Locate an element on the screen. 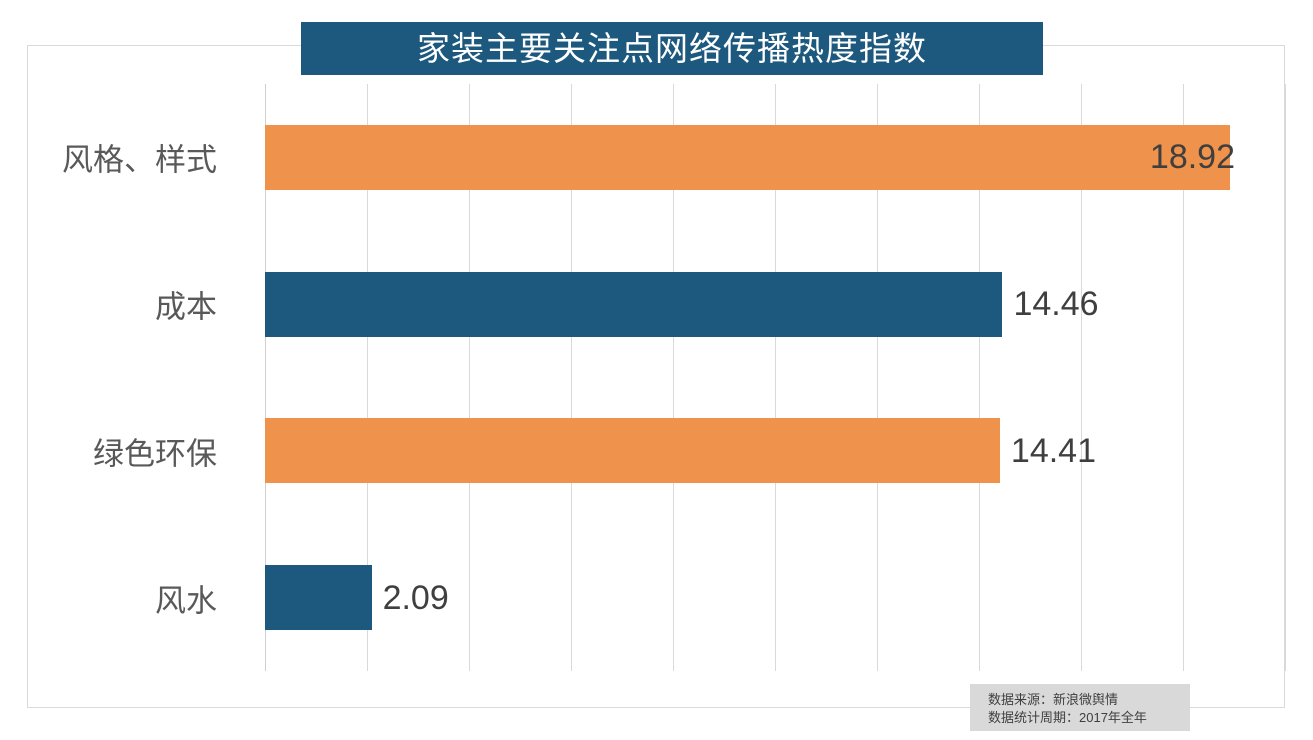  category-label-wrap: 风格、样式 is located at coordinates (108, 157).